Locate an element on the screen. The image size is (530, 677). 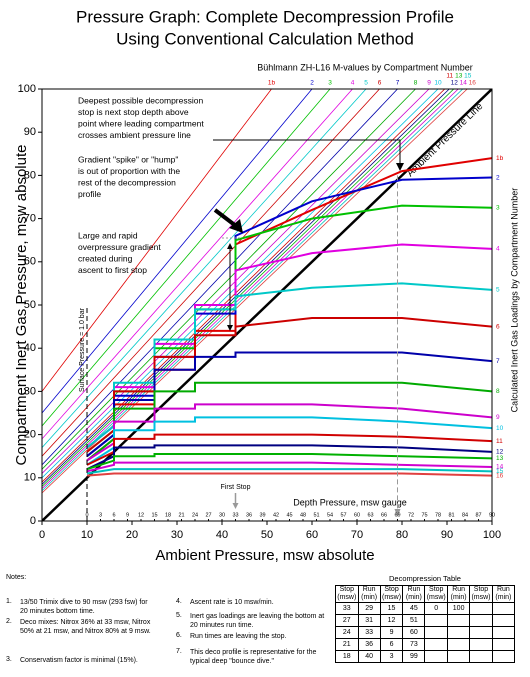
compartment-label: 1b is located at coordinates (500, 158).